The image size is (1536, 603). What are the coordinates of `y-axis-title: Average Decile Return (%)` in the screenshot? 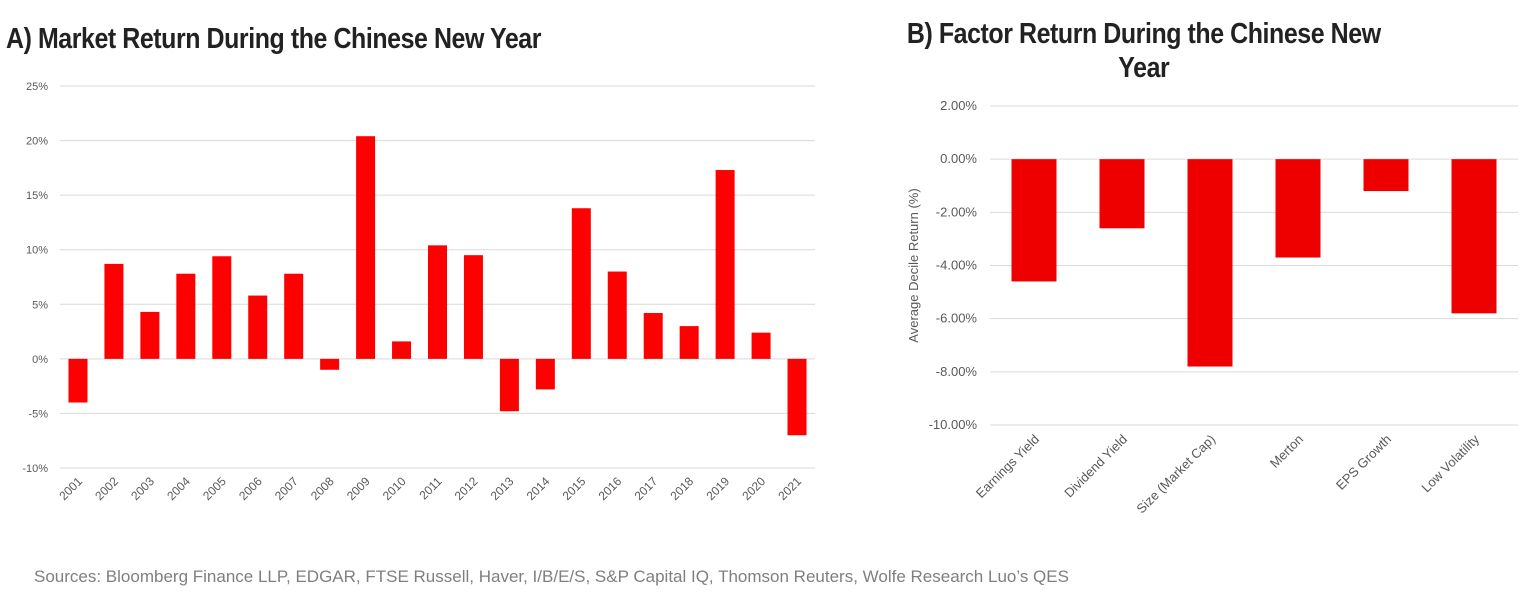 It's located at (913, 265).